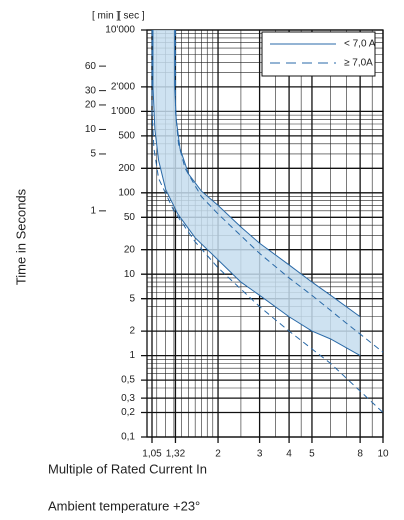 This screenshot has width=404, height=520. I want to click on y-tick-label: 100, so click(126, 192).